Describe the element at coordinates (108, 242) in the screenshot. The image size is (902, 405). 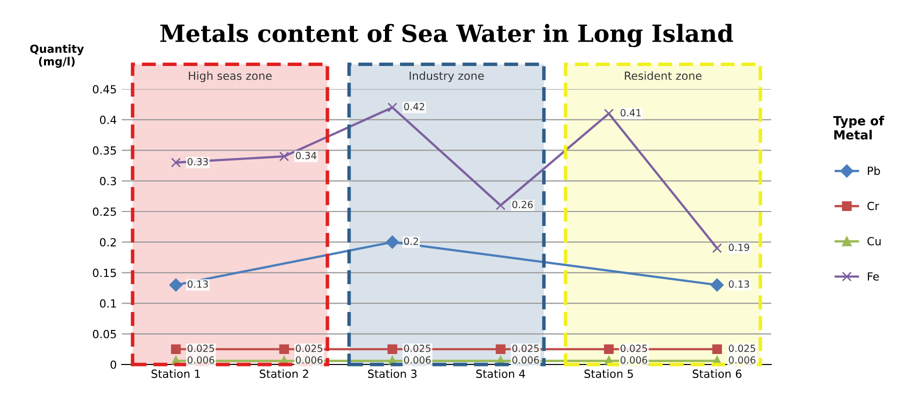
I see `y-tick-label: 0.2` at that location.